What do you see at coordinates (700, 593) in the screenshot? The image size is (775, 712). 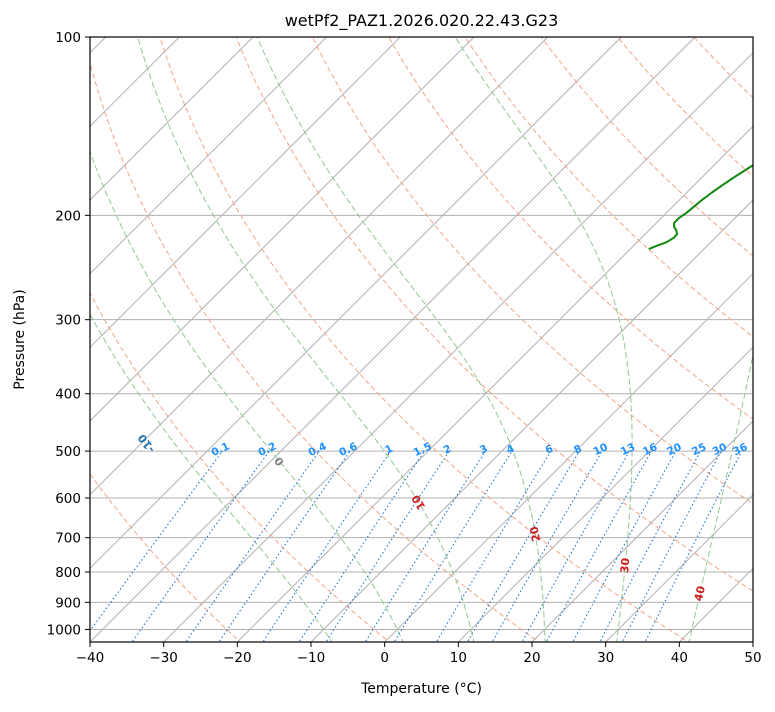 I see `moist-adiabat-label: 40` at bounding box center [700, 593].